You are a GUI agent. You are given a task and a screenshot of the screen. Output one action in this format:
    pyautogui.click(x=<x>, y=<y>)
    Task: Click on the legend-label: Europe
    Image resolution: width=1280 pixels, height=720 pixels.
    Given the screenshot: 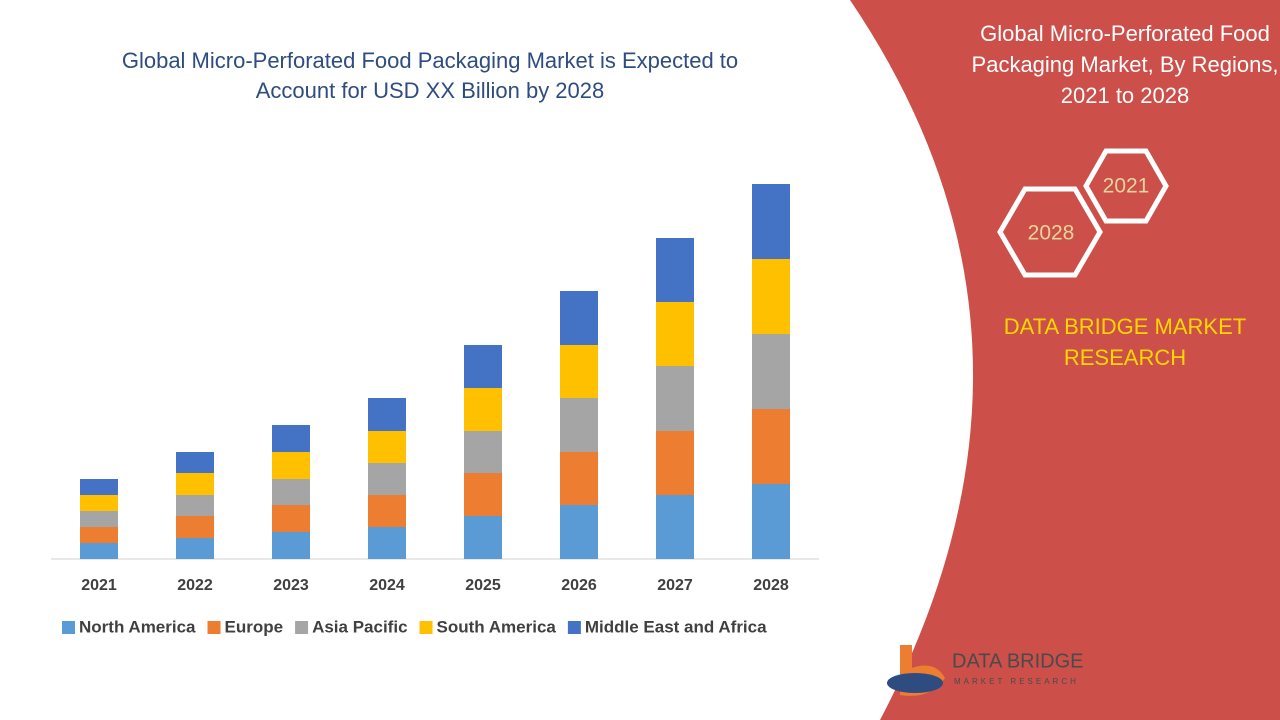 What is the action you would take?
    pyautogui.click(x=254, y=626)
    